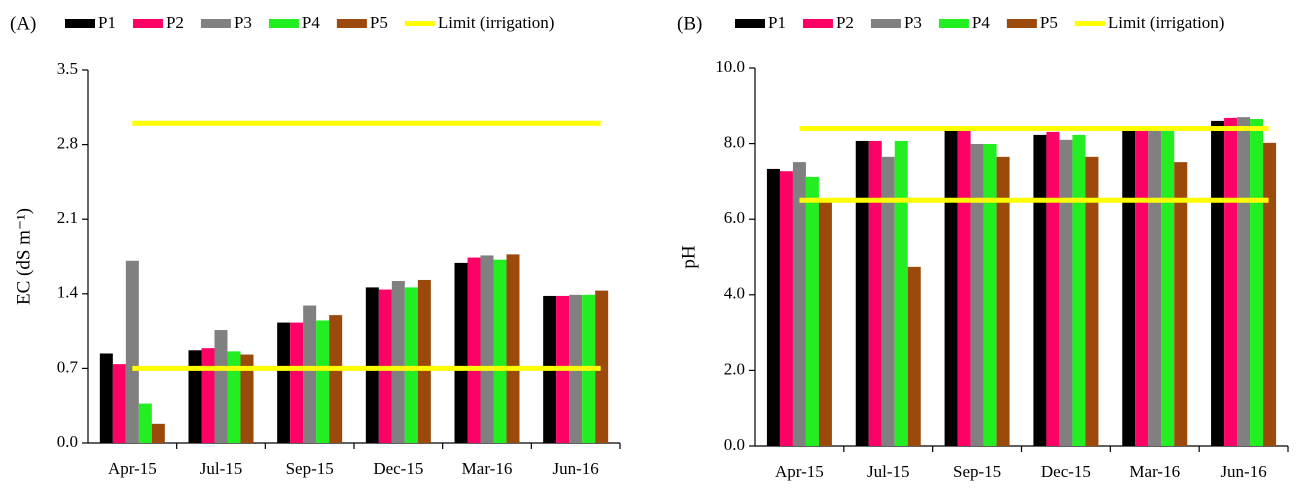 The height and width of the screenshot is (491, 1298). Describe the element at coordinates (68, 292) in the screenshot. I see `y-tick-label: 1.4` at that location.